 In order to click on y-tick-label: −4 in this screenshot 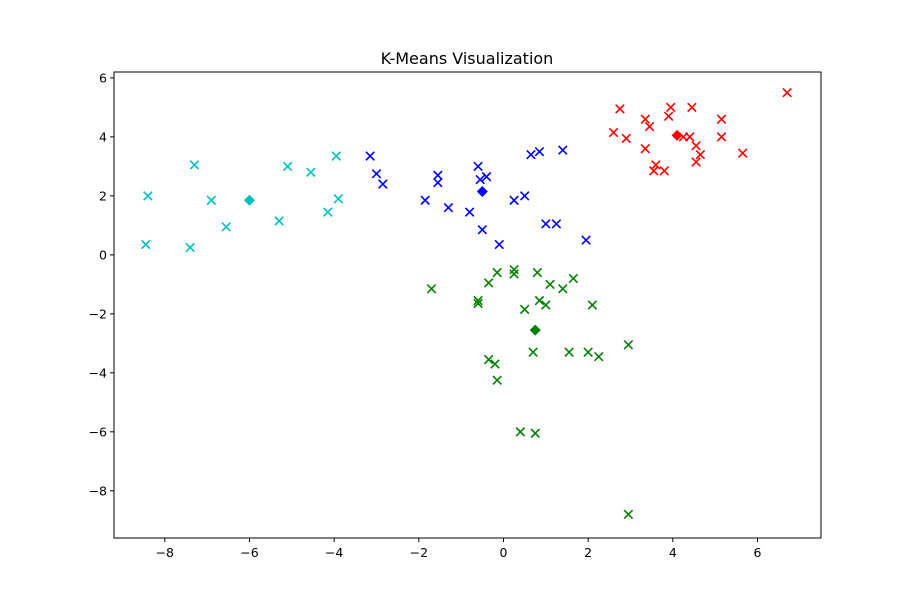, I will do `click(98, 372)`.